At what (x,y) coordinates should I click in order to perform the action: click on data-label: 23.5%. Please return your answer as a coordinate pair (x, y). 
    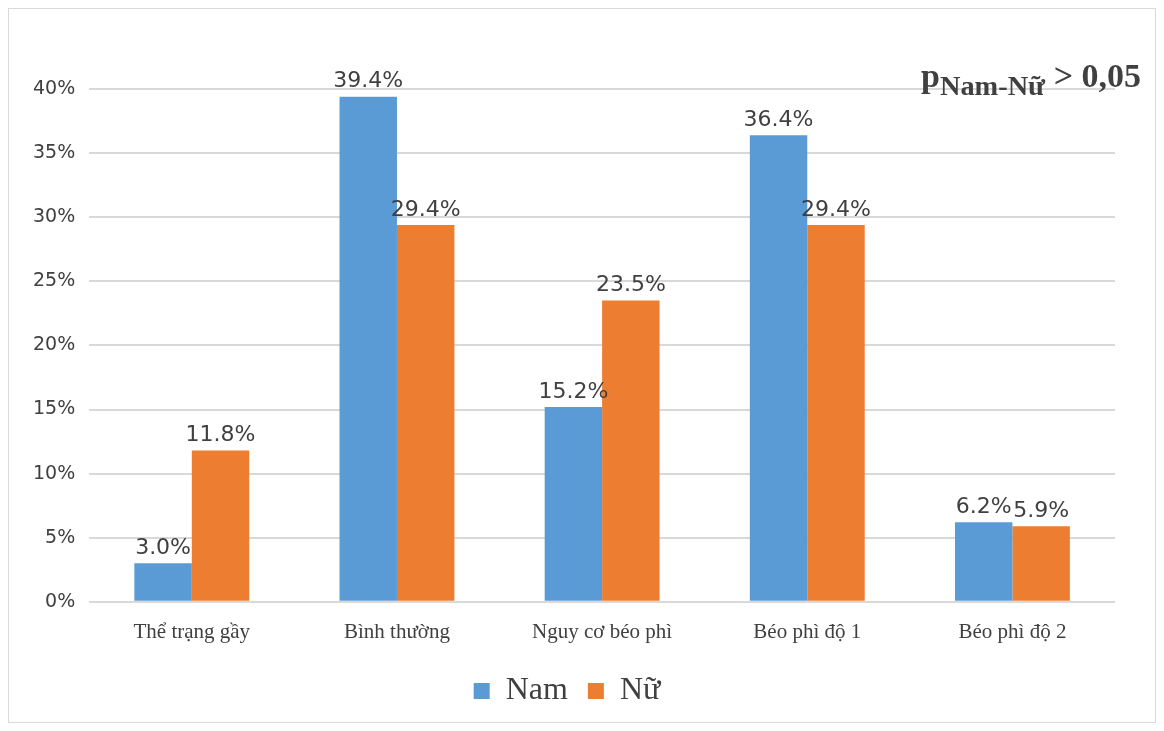
    Looking at the image, I should click on (630, 284).